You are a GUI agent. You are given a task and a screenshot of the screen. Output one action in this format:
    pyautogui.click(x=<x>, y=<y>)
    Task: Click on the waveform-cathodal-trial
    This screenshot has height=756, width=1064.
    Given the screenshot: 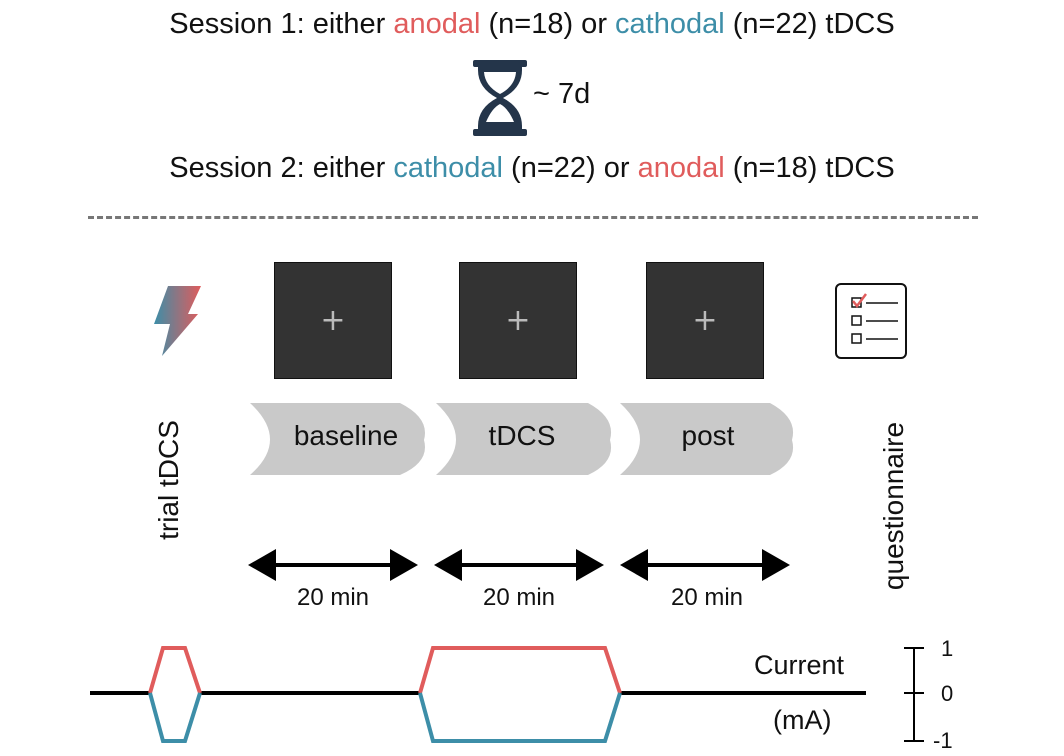 What is the action you would take?
    pyautogui.click(x=175, y=717)
    